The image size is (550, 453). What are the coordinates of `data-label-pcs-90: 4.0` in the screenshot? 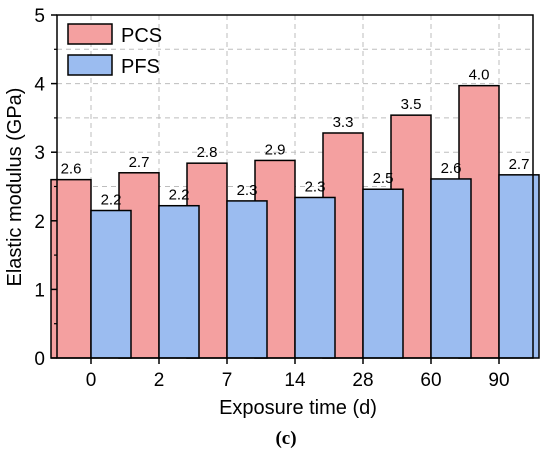 It's located at (479, 75).